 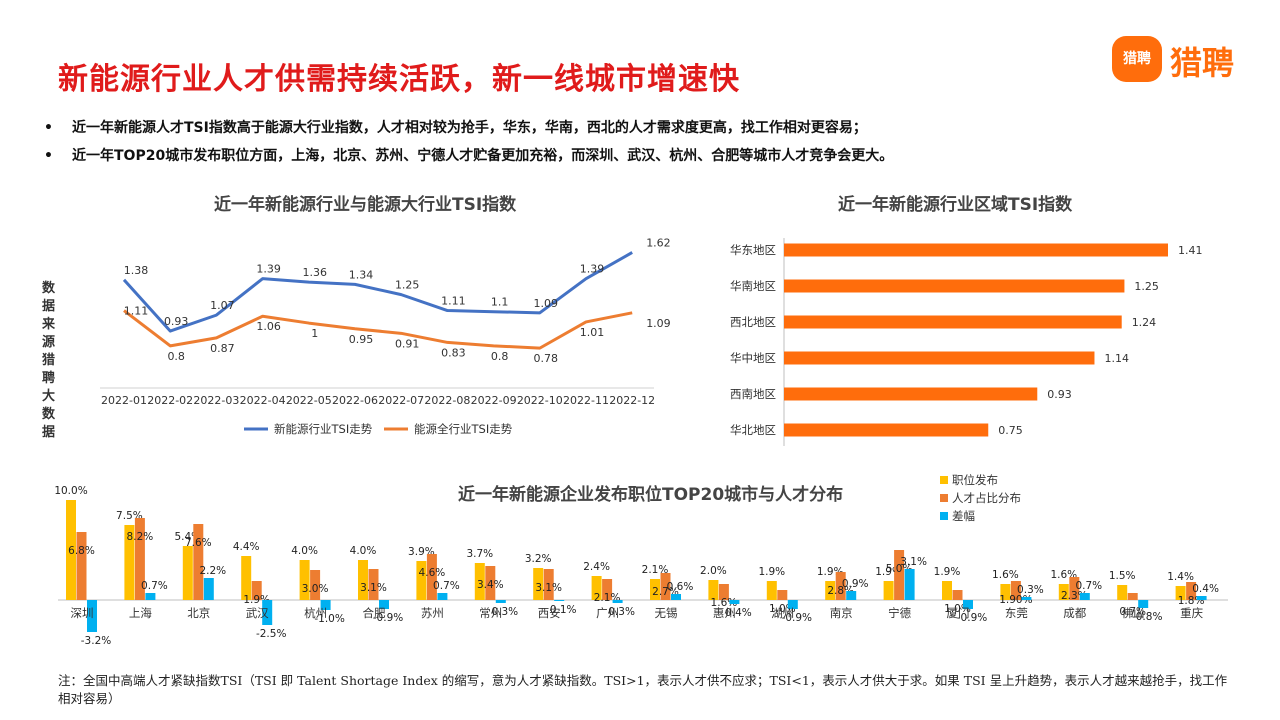 What do you see at coordinates (1016, 613) in the screenshot?
I see `x-tick-label: 东莞` at bounding box center [1016, 613].